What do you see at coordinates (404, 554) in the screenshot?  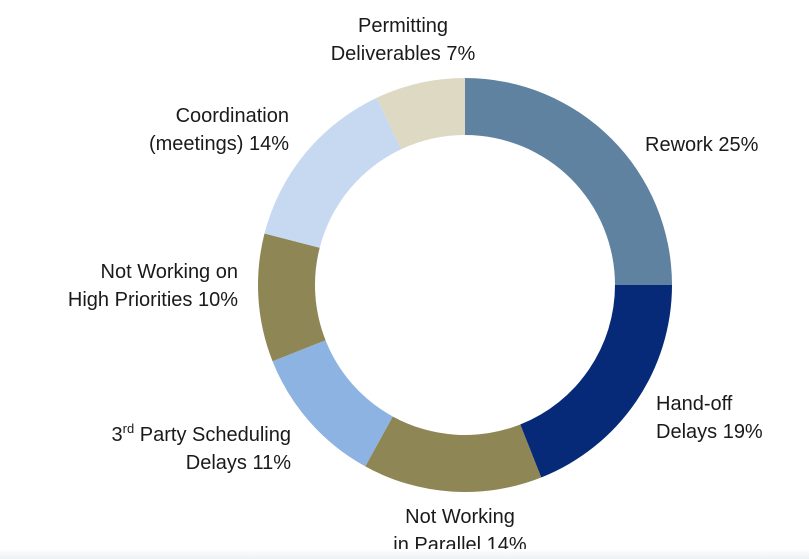 I see `bottom-edge` at bounding box center [404, 554].